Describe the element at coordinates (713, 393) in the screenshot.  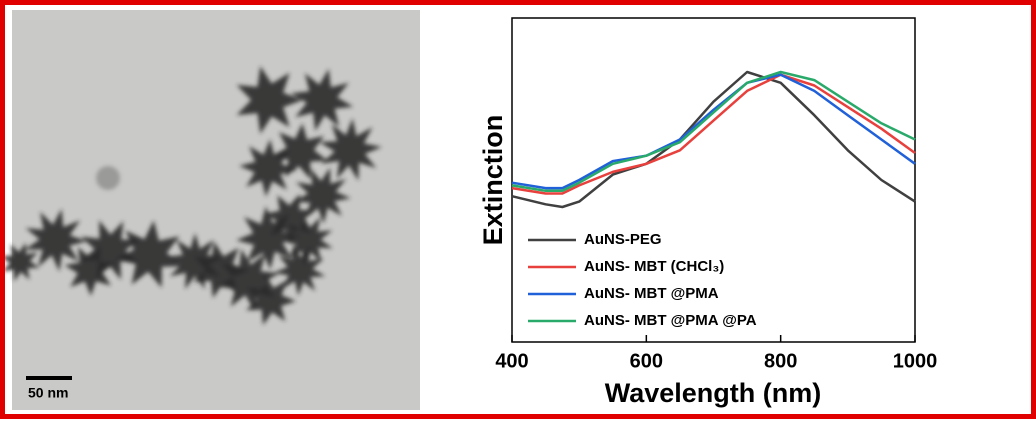
I see `x-axis-title: Wavelength (nm)` at that location.